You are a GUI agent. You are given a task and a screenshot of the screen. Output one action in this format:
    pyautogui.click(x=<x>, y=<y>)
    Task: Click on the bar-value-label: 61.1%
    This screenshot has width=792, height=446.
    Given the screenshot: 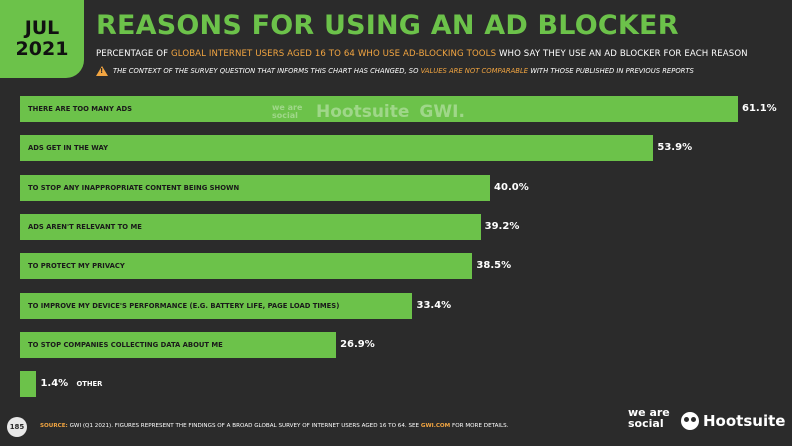 What is the action you would take?
    pyautogui.click(x=759, y=108)
    